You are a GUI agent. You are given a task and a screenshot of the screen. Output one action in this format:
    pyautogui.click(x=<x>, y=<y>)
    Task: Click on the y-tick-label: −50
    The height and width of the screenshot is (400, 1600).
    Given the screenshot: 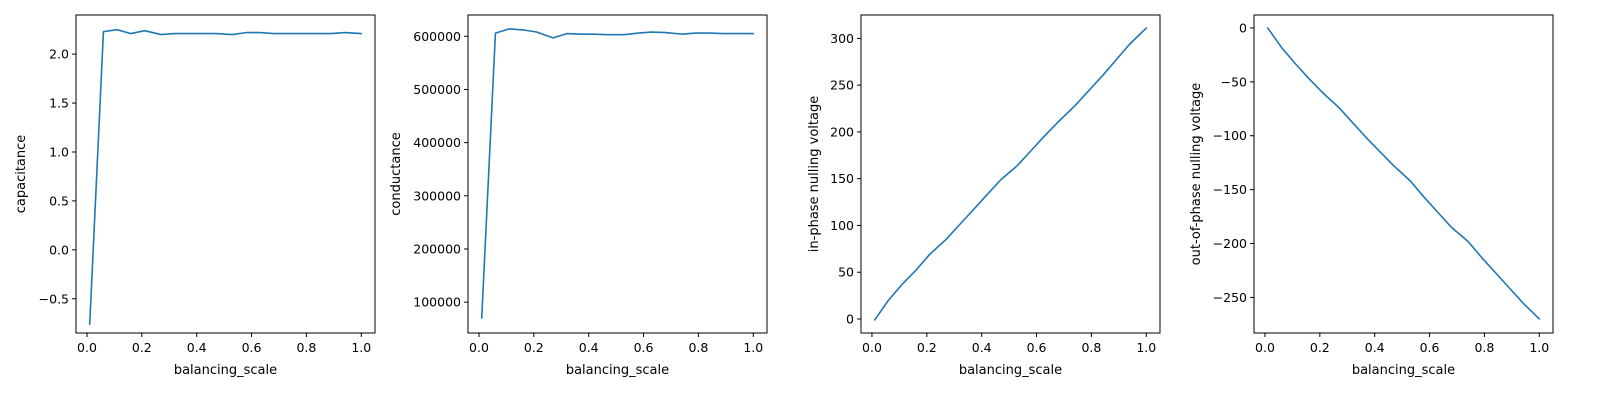 What is the action you would take?
    pyautogui.click(x=1234, y=81)
    